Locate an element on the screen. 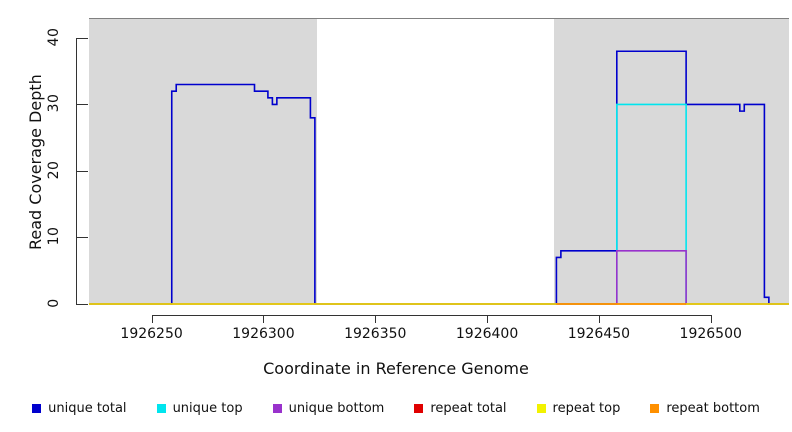 This screenshot has width=792, height=432. legend-label: repeat total is located at coordinates (468, 408).